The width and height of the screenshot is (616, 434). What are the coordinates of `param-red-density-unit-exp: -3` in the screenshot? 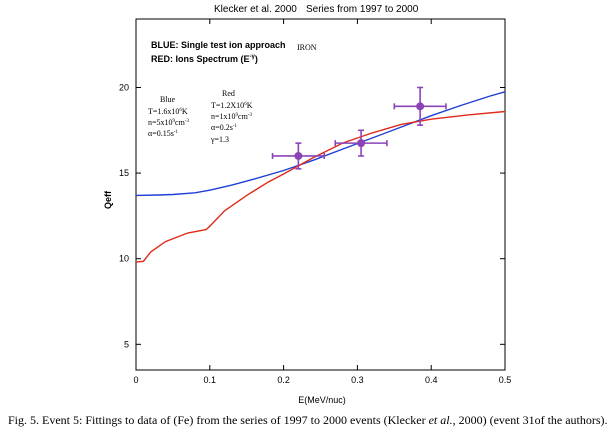 It's located at (250, 115).